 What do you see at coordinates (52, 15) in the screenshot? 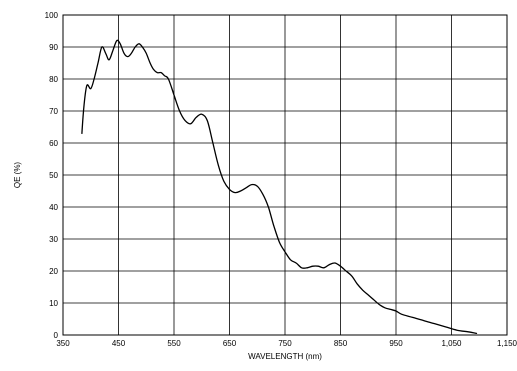
I see `y-tick-label: 100` at bounding box center [52, 15].